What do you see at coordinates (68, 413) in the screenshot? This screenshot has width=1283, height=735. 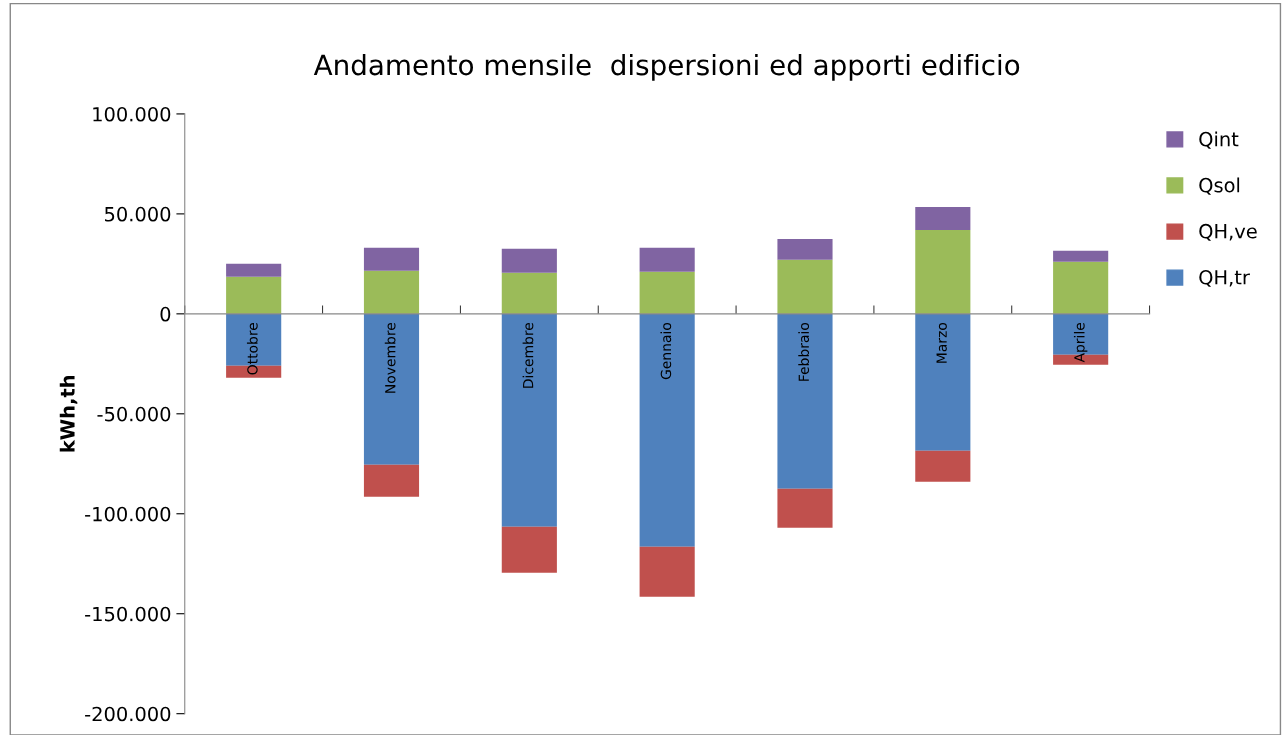 I see `y-axis-title: kWh,th` at bounding box center [68, 413].